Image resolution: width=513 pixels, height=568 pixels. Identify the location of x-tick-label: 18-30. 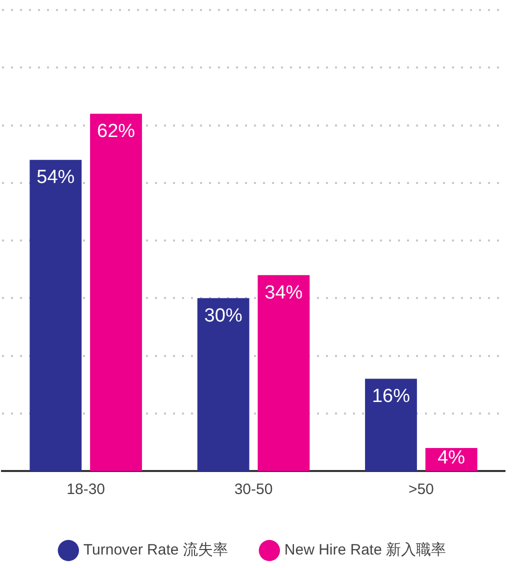
(86, 489).